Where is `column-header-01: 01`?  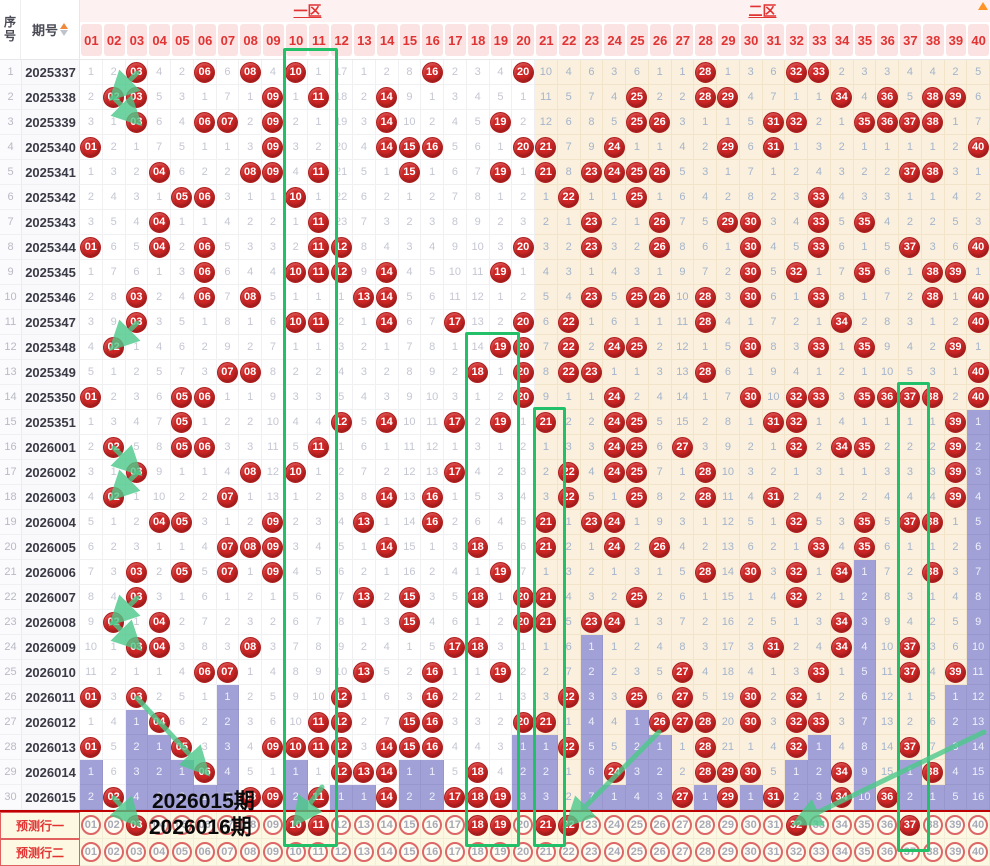
column-header-01: 01 is located at coordinates (91, 40).